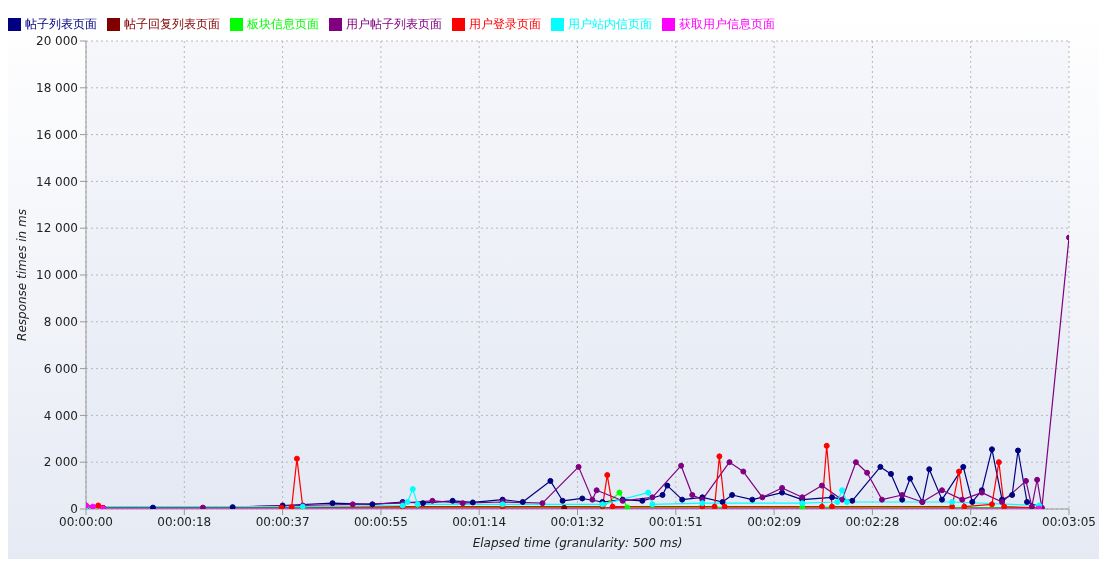 This screenshot has height=567, width=1107. I want to click on x-tick-label: 00:01:51, so click(675, 521).